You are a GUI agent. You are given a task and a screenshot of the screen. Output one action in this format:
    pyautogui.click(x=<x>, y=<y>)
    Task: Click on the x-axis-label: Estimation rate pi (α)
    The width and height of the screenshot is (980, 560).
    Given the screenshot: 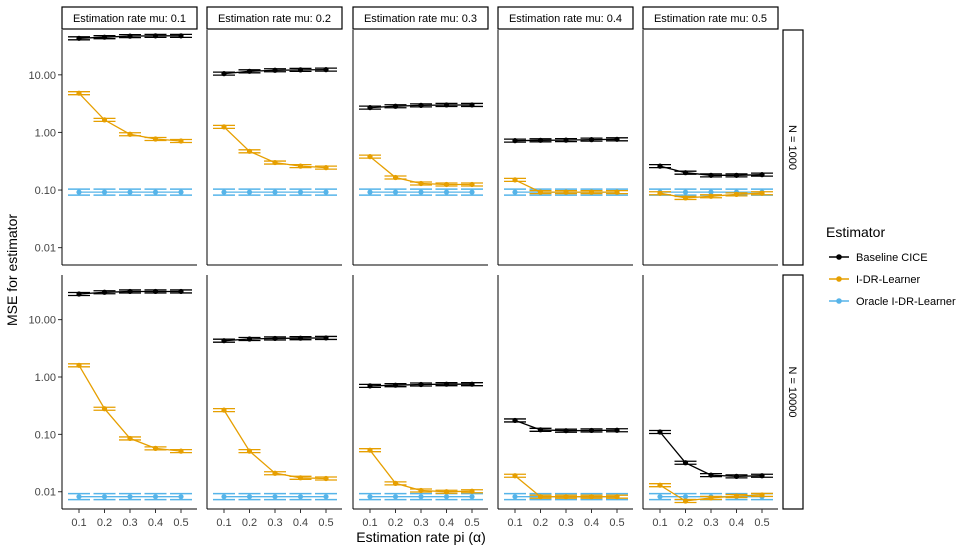 What is the action you would take?
    pyautogui.click(x=420, y=537)
    